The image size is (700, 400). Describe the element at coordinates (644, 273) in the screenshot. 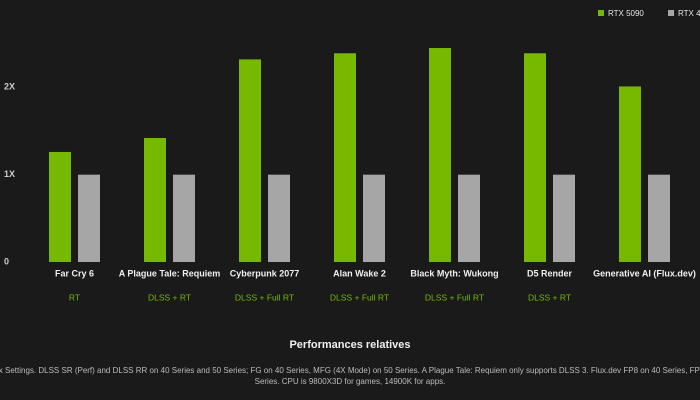

I see `x-tick-label: Generative AI (Flux.dev)` at that location.